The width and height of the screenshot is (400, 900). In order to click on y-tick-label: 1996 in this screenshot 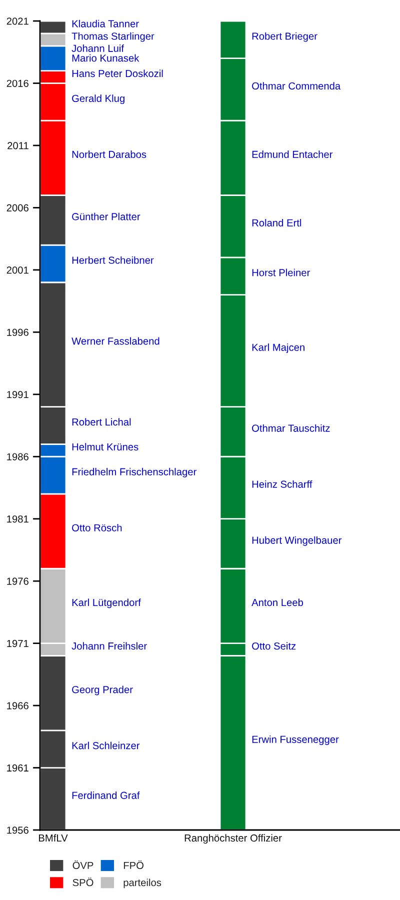, I will do `click(17, 332)`.